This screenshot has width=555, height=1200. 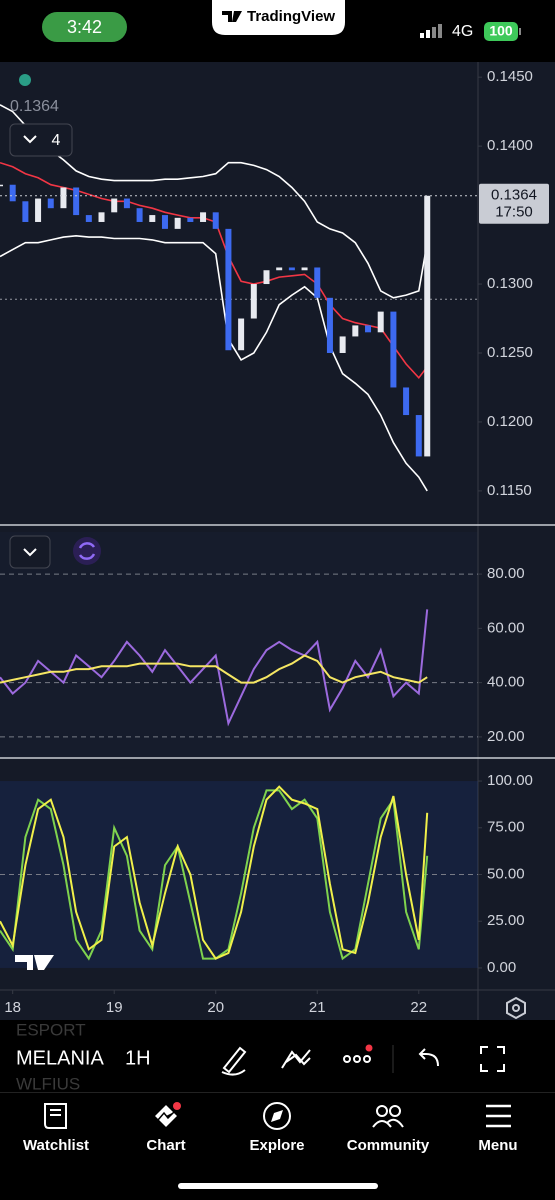 I want to click on countdown: 17:50, so click(x=514, y=212).